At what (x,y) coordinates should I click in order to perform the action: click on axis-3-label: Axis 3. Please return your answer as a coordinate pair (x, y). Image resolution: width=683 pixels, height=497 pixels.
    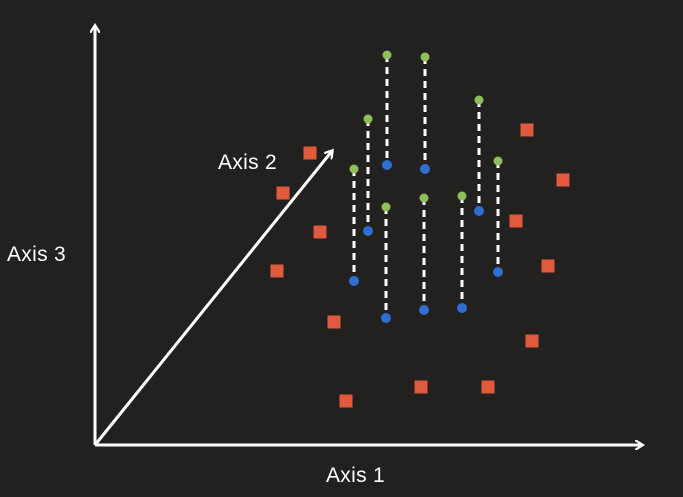
    Looking at the image, I should click on (36, 254).